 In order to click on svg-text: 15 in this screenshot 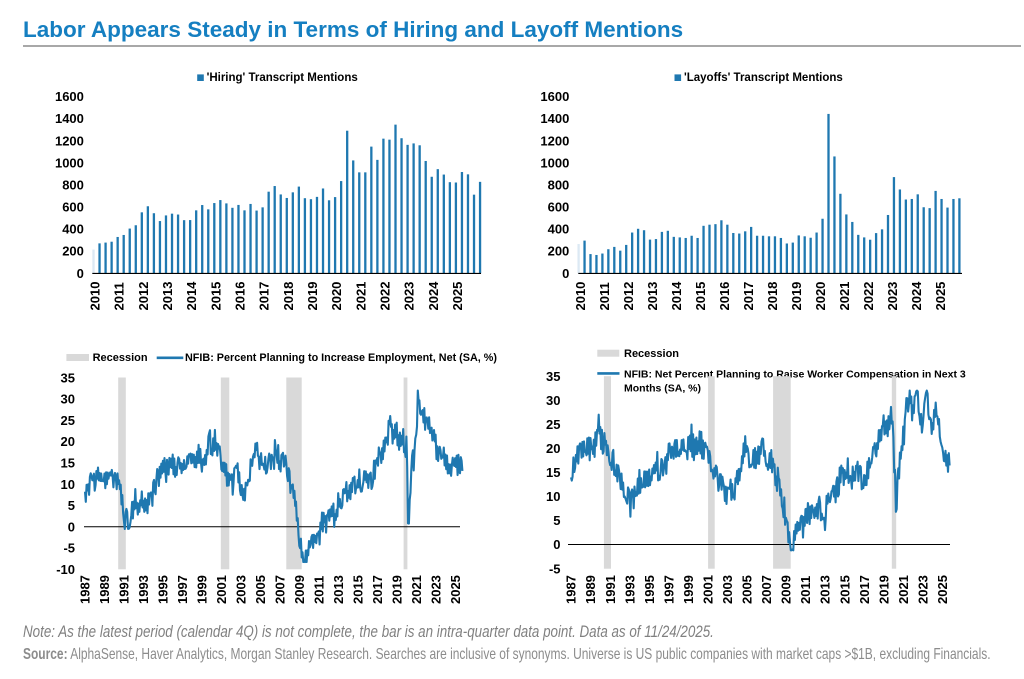, I will do `click(553, 472)`.